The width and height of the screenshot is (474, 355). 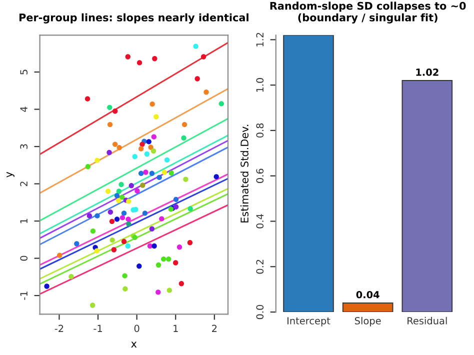 I want to click on x-tick-label: 1, so click(x=176, y=328).